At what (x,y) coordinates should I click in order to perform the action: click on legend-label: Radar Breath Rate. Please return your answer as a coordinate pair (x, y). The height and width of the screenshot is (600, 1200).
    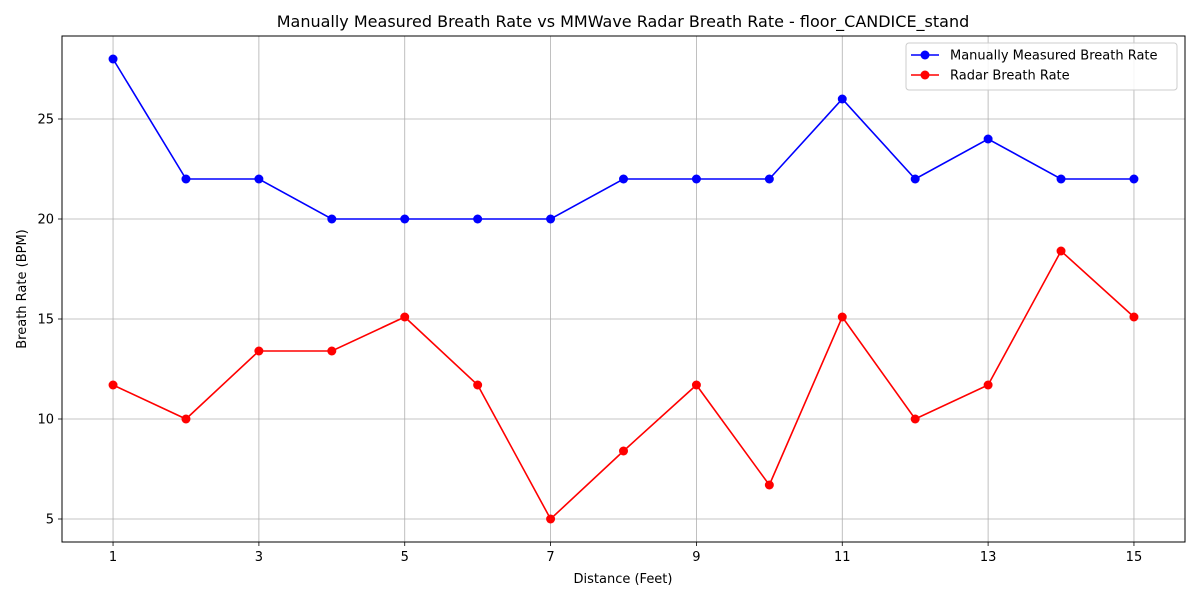
    Looking at the image, I should click on (1010, 76).